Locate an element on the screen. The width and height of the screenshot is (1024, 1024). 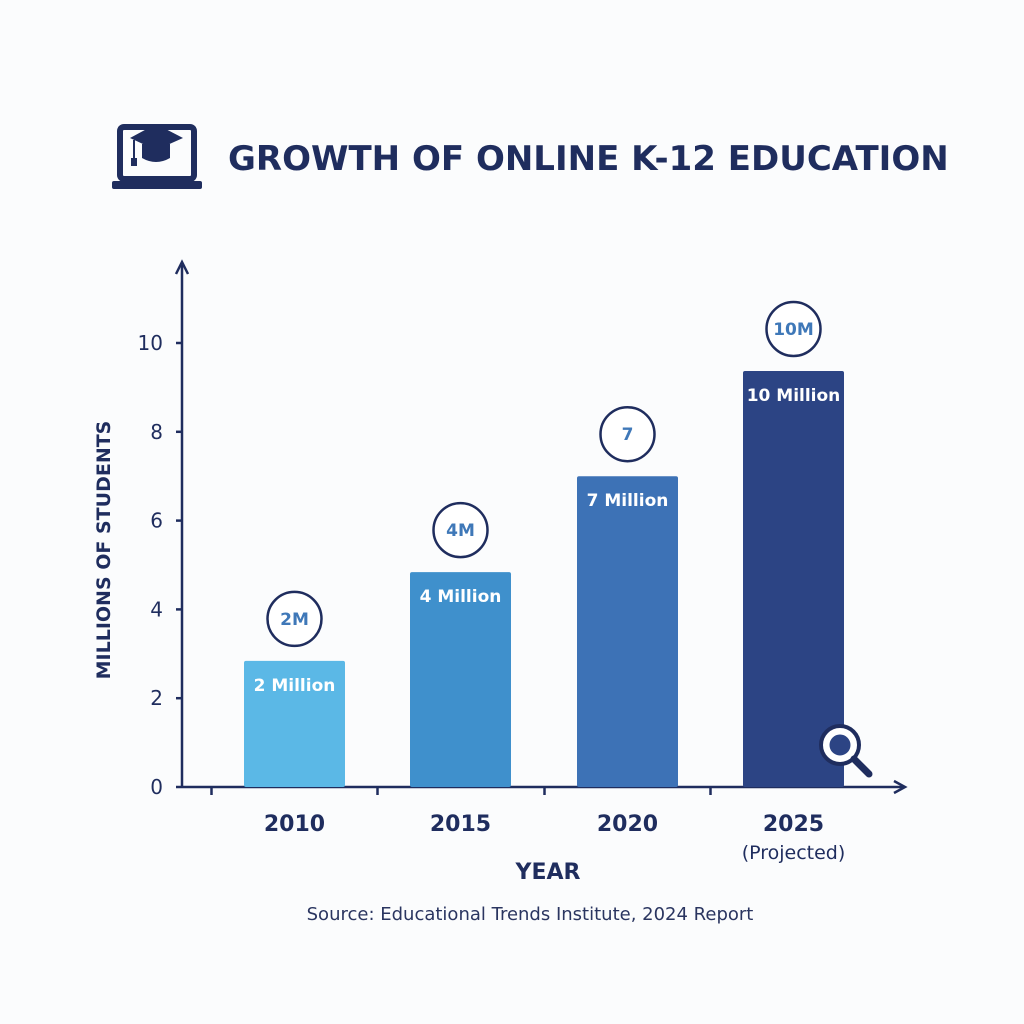
value-badge-label: 2M is located at coordinates (294, 620).